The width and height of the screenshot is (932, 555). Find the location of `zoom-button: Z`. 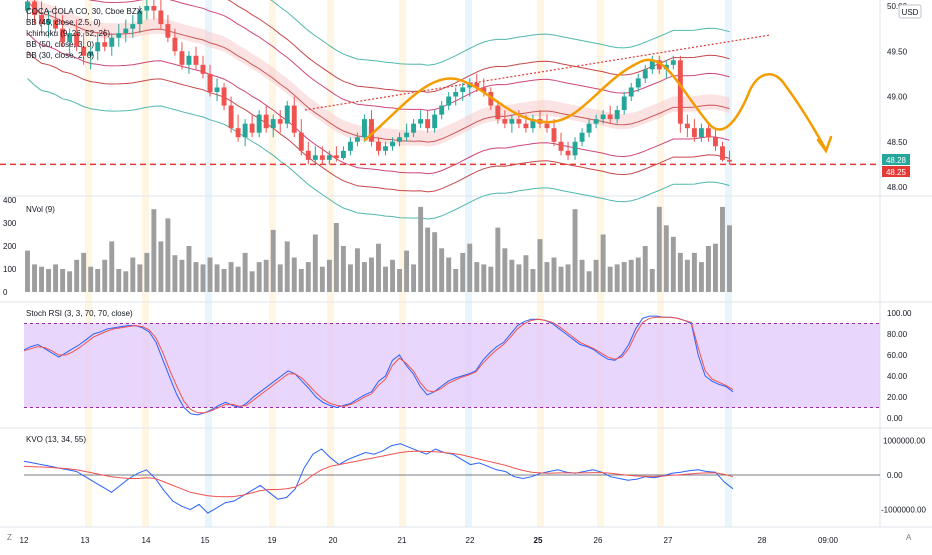

zoom-button: Z is located at coordinates (9, 537).